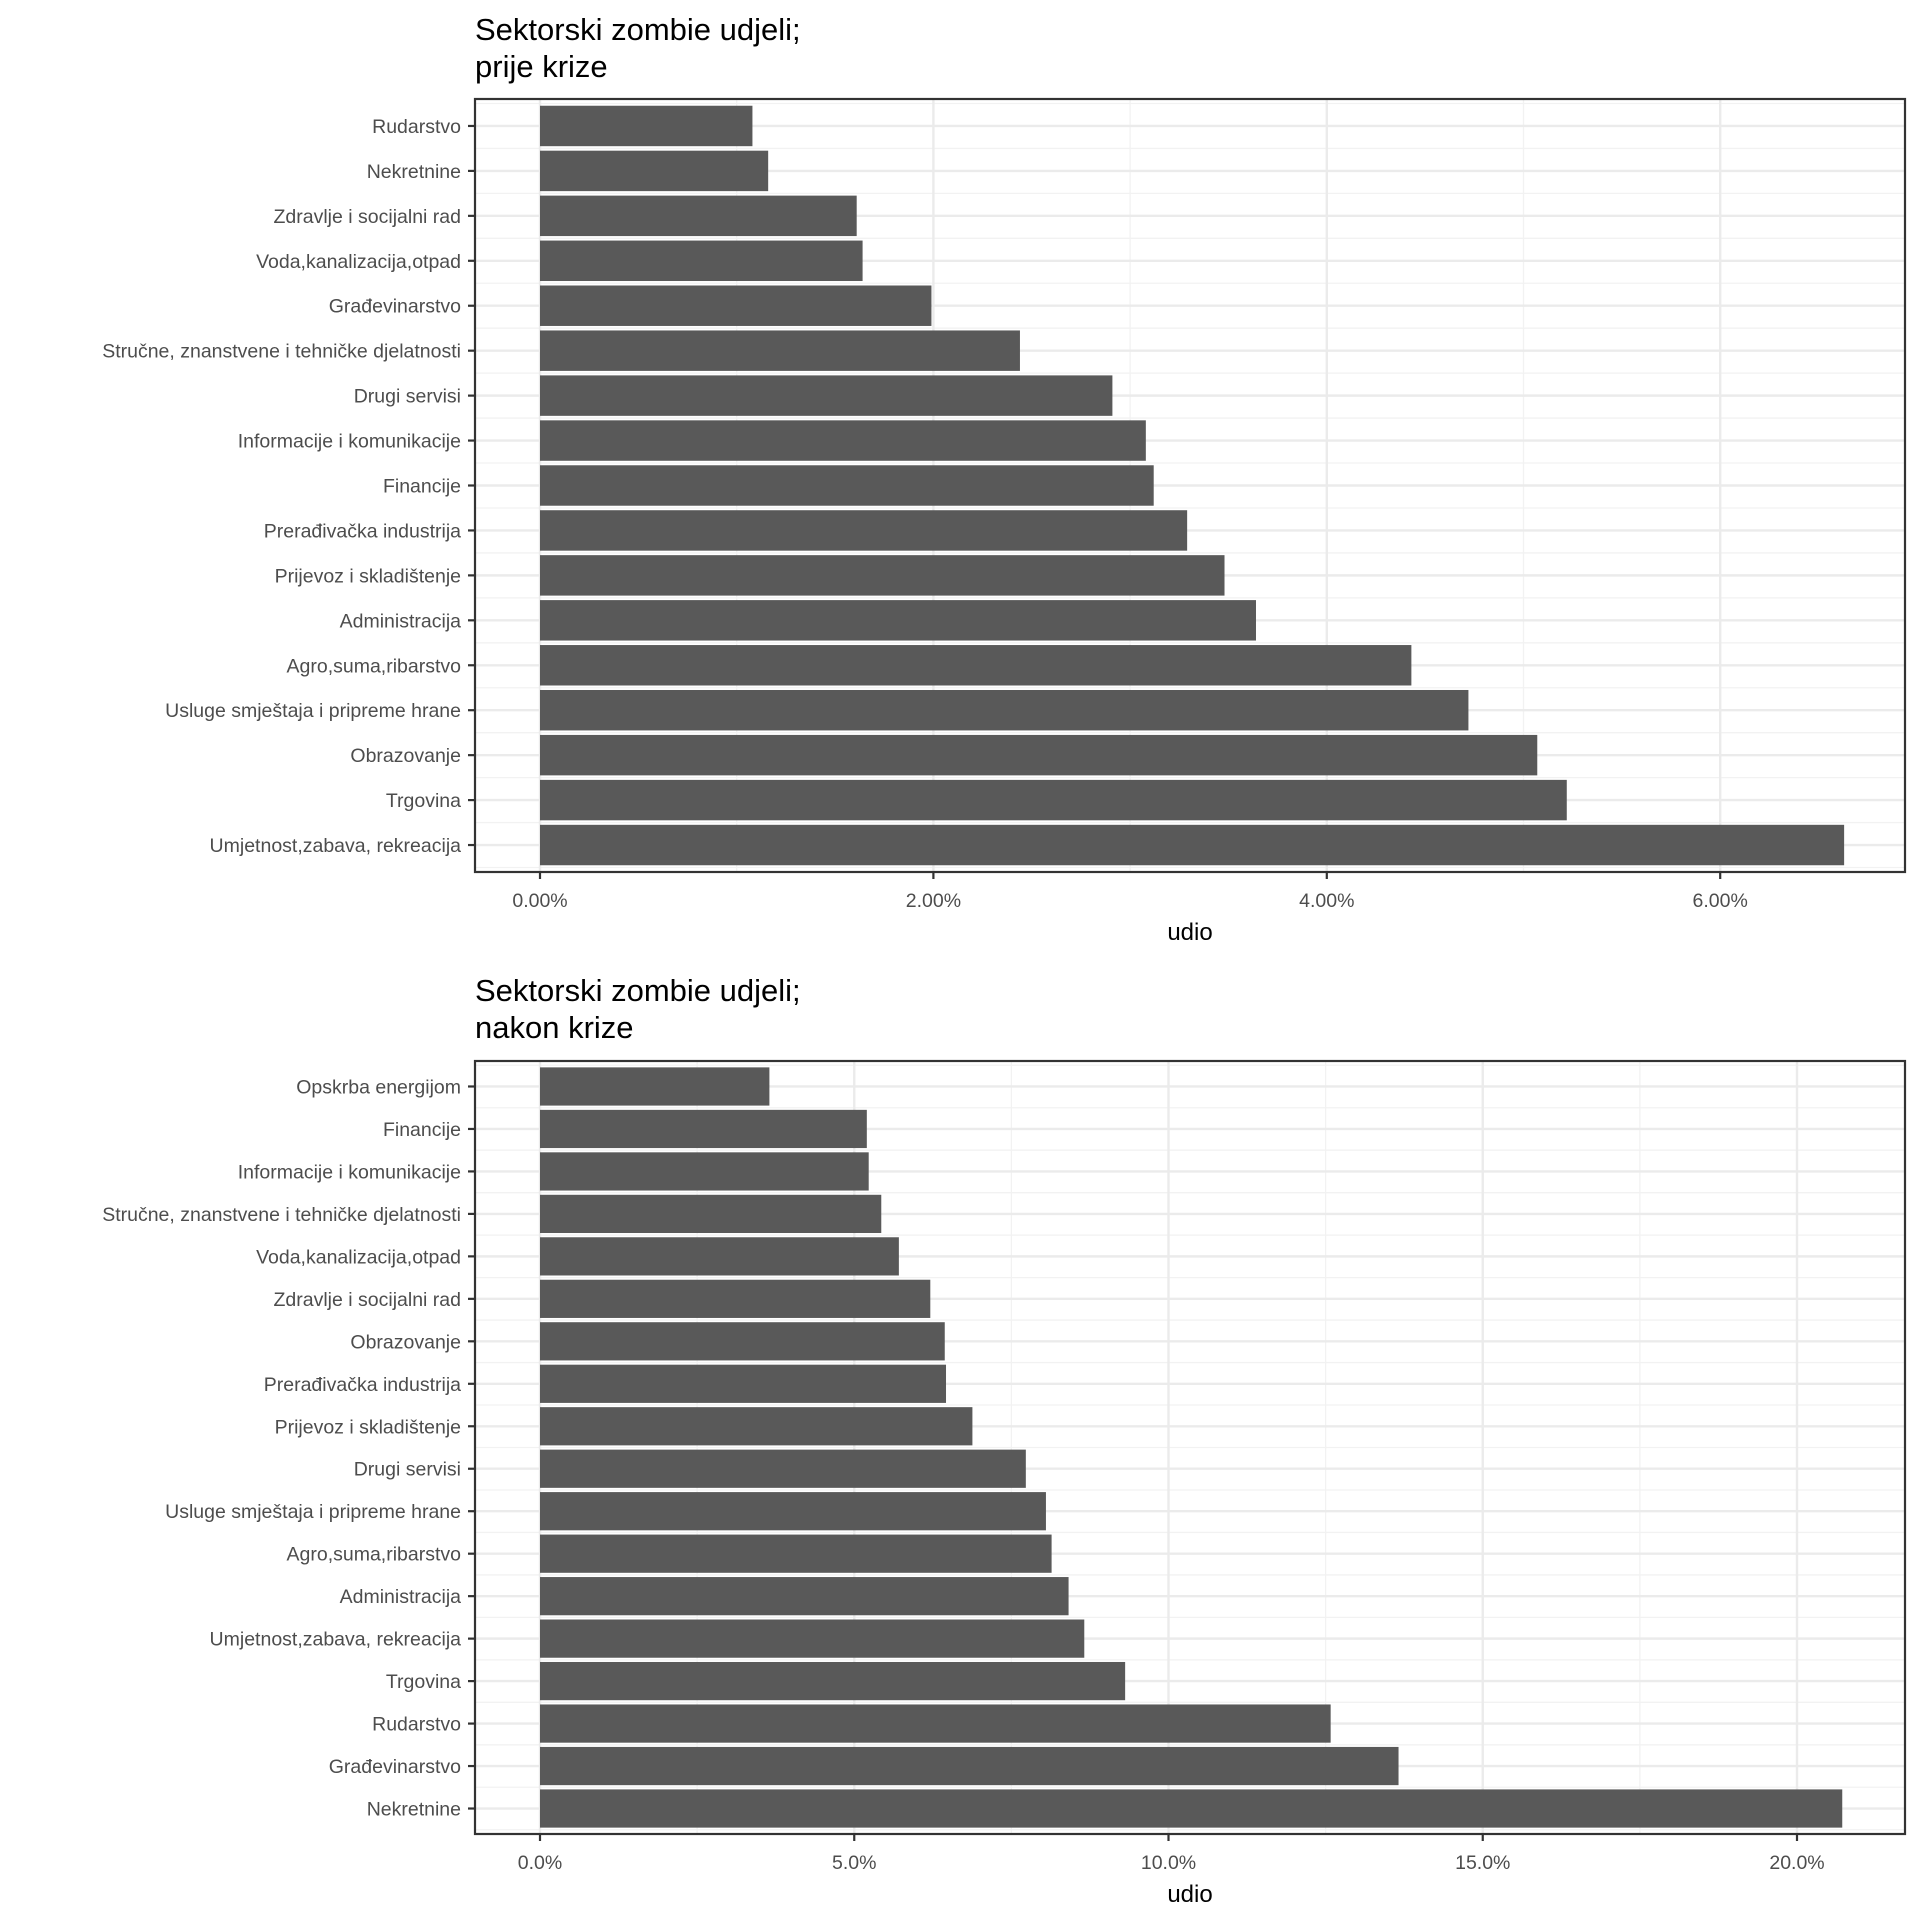  Describe the element at coordinates (554, 1027) in the screenshot. I see `chart-title-line-2: nakon krize` at that location.